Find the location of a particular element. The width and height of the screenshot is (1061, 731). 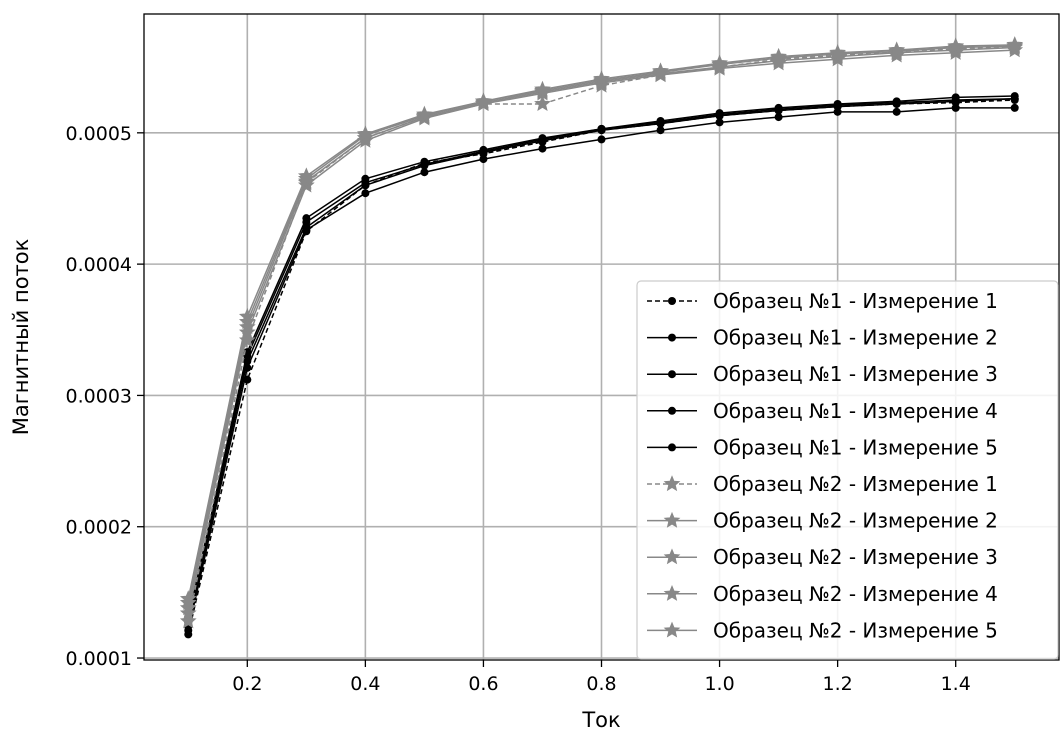

legend-entry: Образец №1 - Измерение 2 is located at coordinates (822, 338).